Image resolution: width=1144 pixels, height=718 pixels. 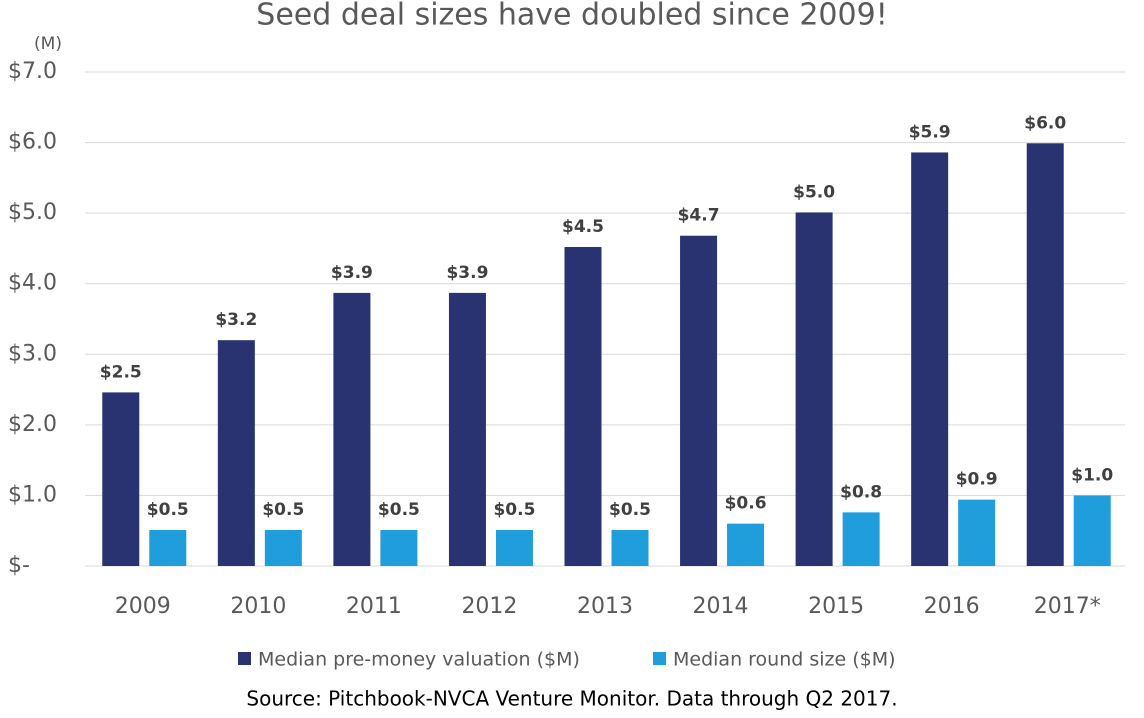 I want to click on x-tick-label: 2017*, so click(x=1067, y=606).